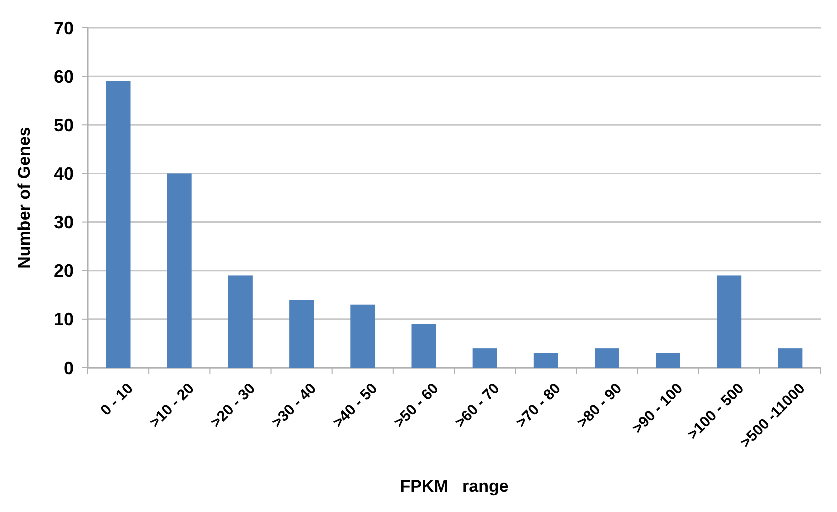  What do you see at coordinates (478, 406) in the screenshot?
I see `x-tick-label: >60 - 70` at bounding box center [478, 406].